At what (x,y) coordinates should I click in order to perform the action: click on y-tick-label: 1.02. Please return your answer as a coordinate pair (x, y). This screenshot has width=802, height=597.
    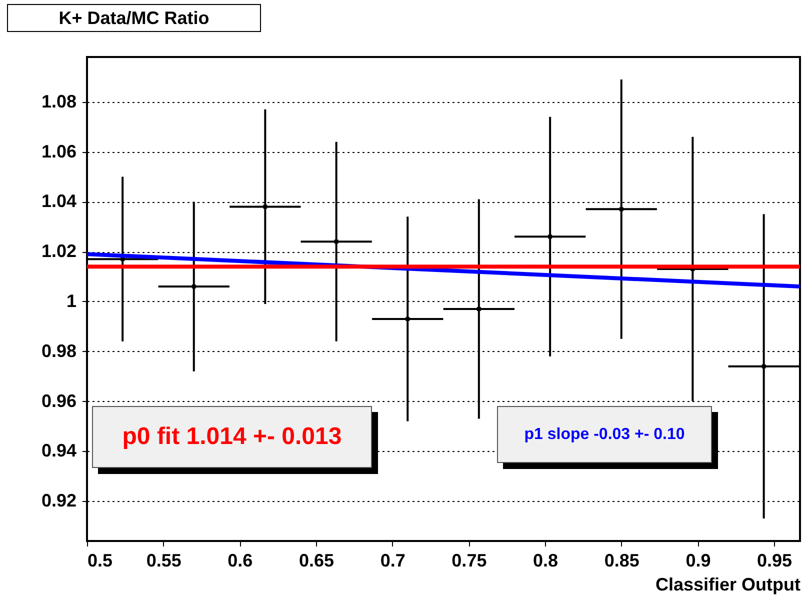
    Looking at the image, I should click on (58, 251).